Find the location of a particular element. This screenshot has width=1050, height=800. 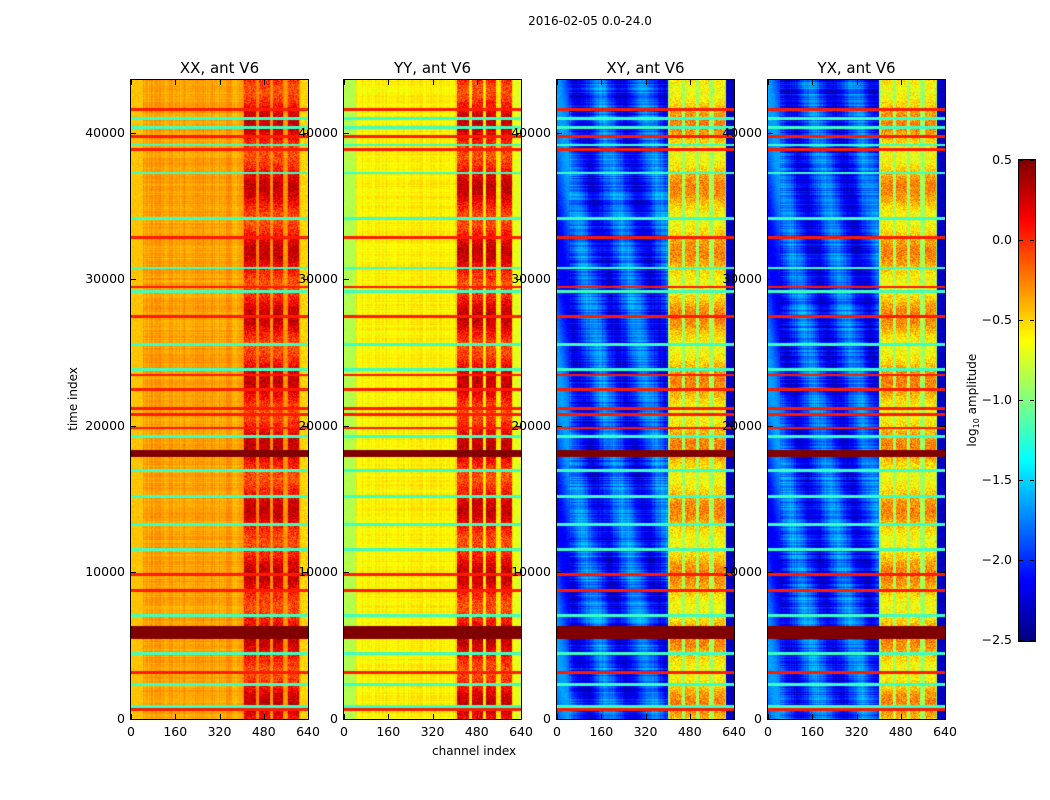

colorbar-tick-label: −2.0 is located at coordinates (996, 559).